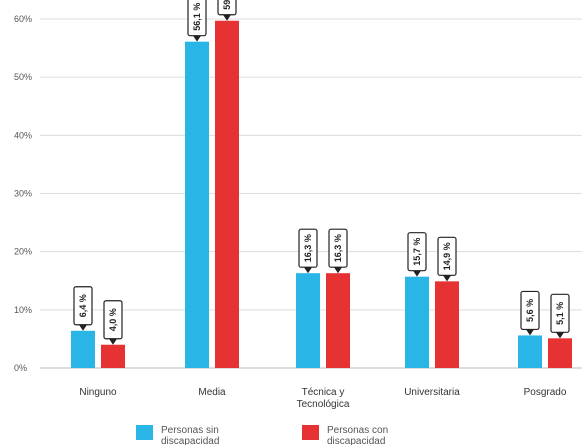  What do you see at coordinates (113, 319) in the screenshot?
I see `data-label: 4,0 %` at bounding box center [113, 319].